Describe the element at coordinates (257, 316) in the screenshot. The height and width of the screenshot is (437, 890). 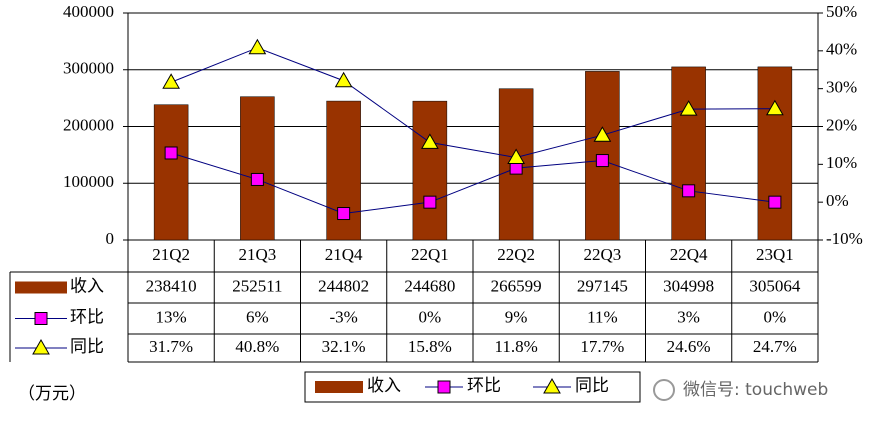
I see `table-value: 6%` at that location.